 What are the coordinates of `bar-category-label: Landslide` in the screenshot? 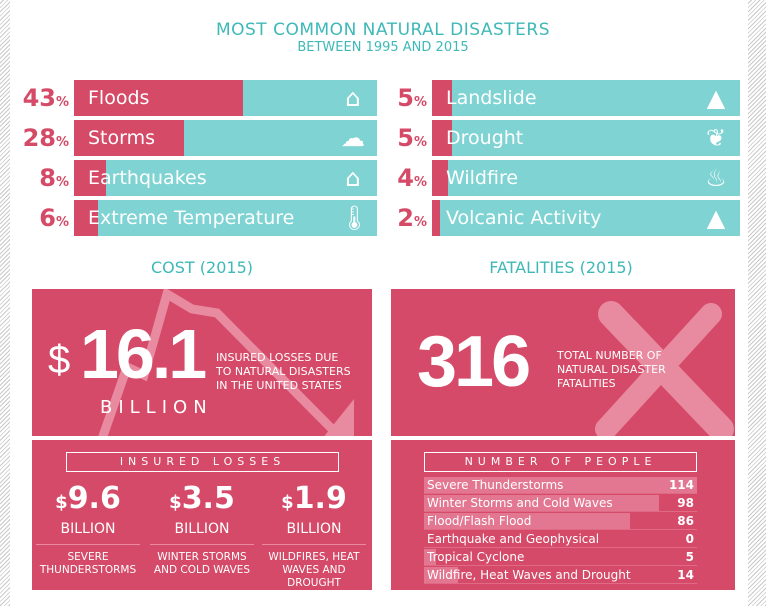 It's located at (491, 98).